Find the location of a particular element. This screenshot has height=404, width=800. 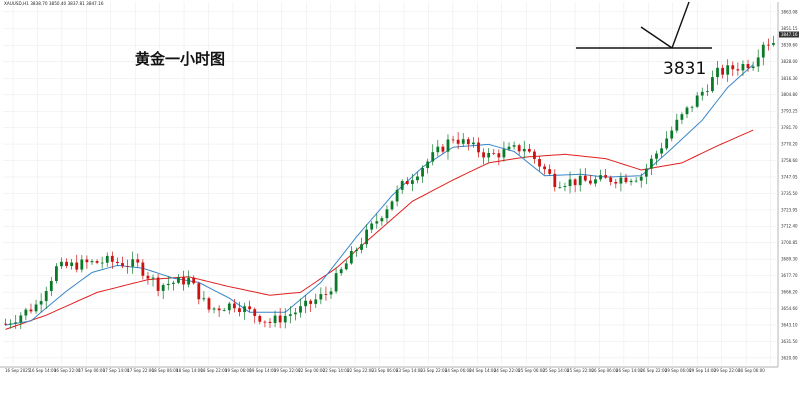

price-tick-label: 3863.08 is located at coordinates (789, 11).